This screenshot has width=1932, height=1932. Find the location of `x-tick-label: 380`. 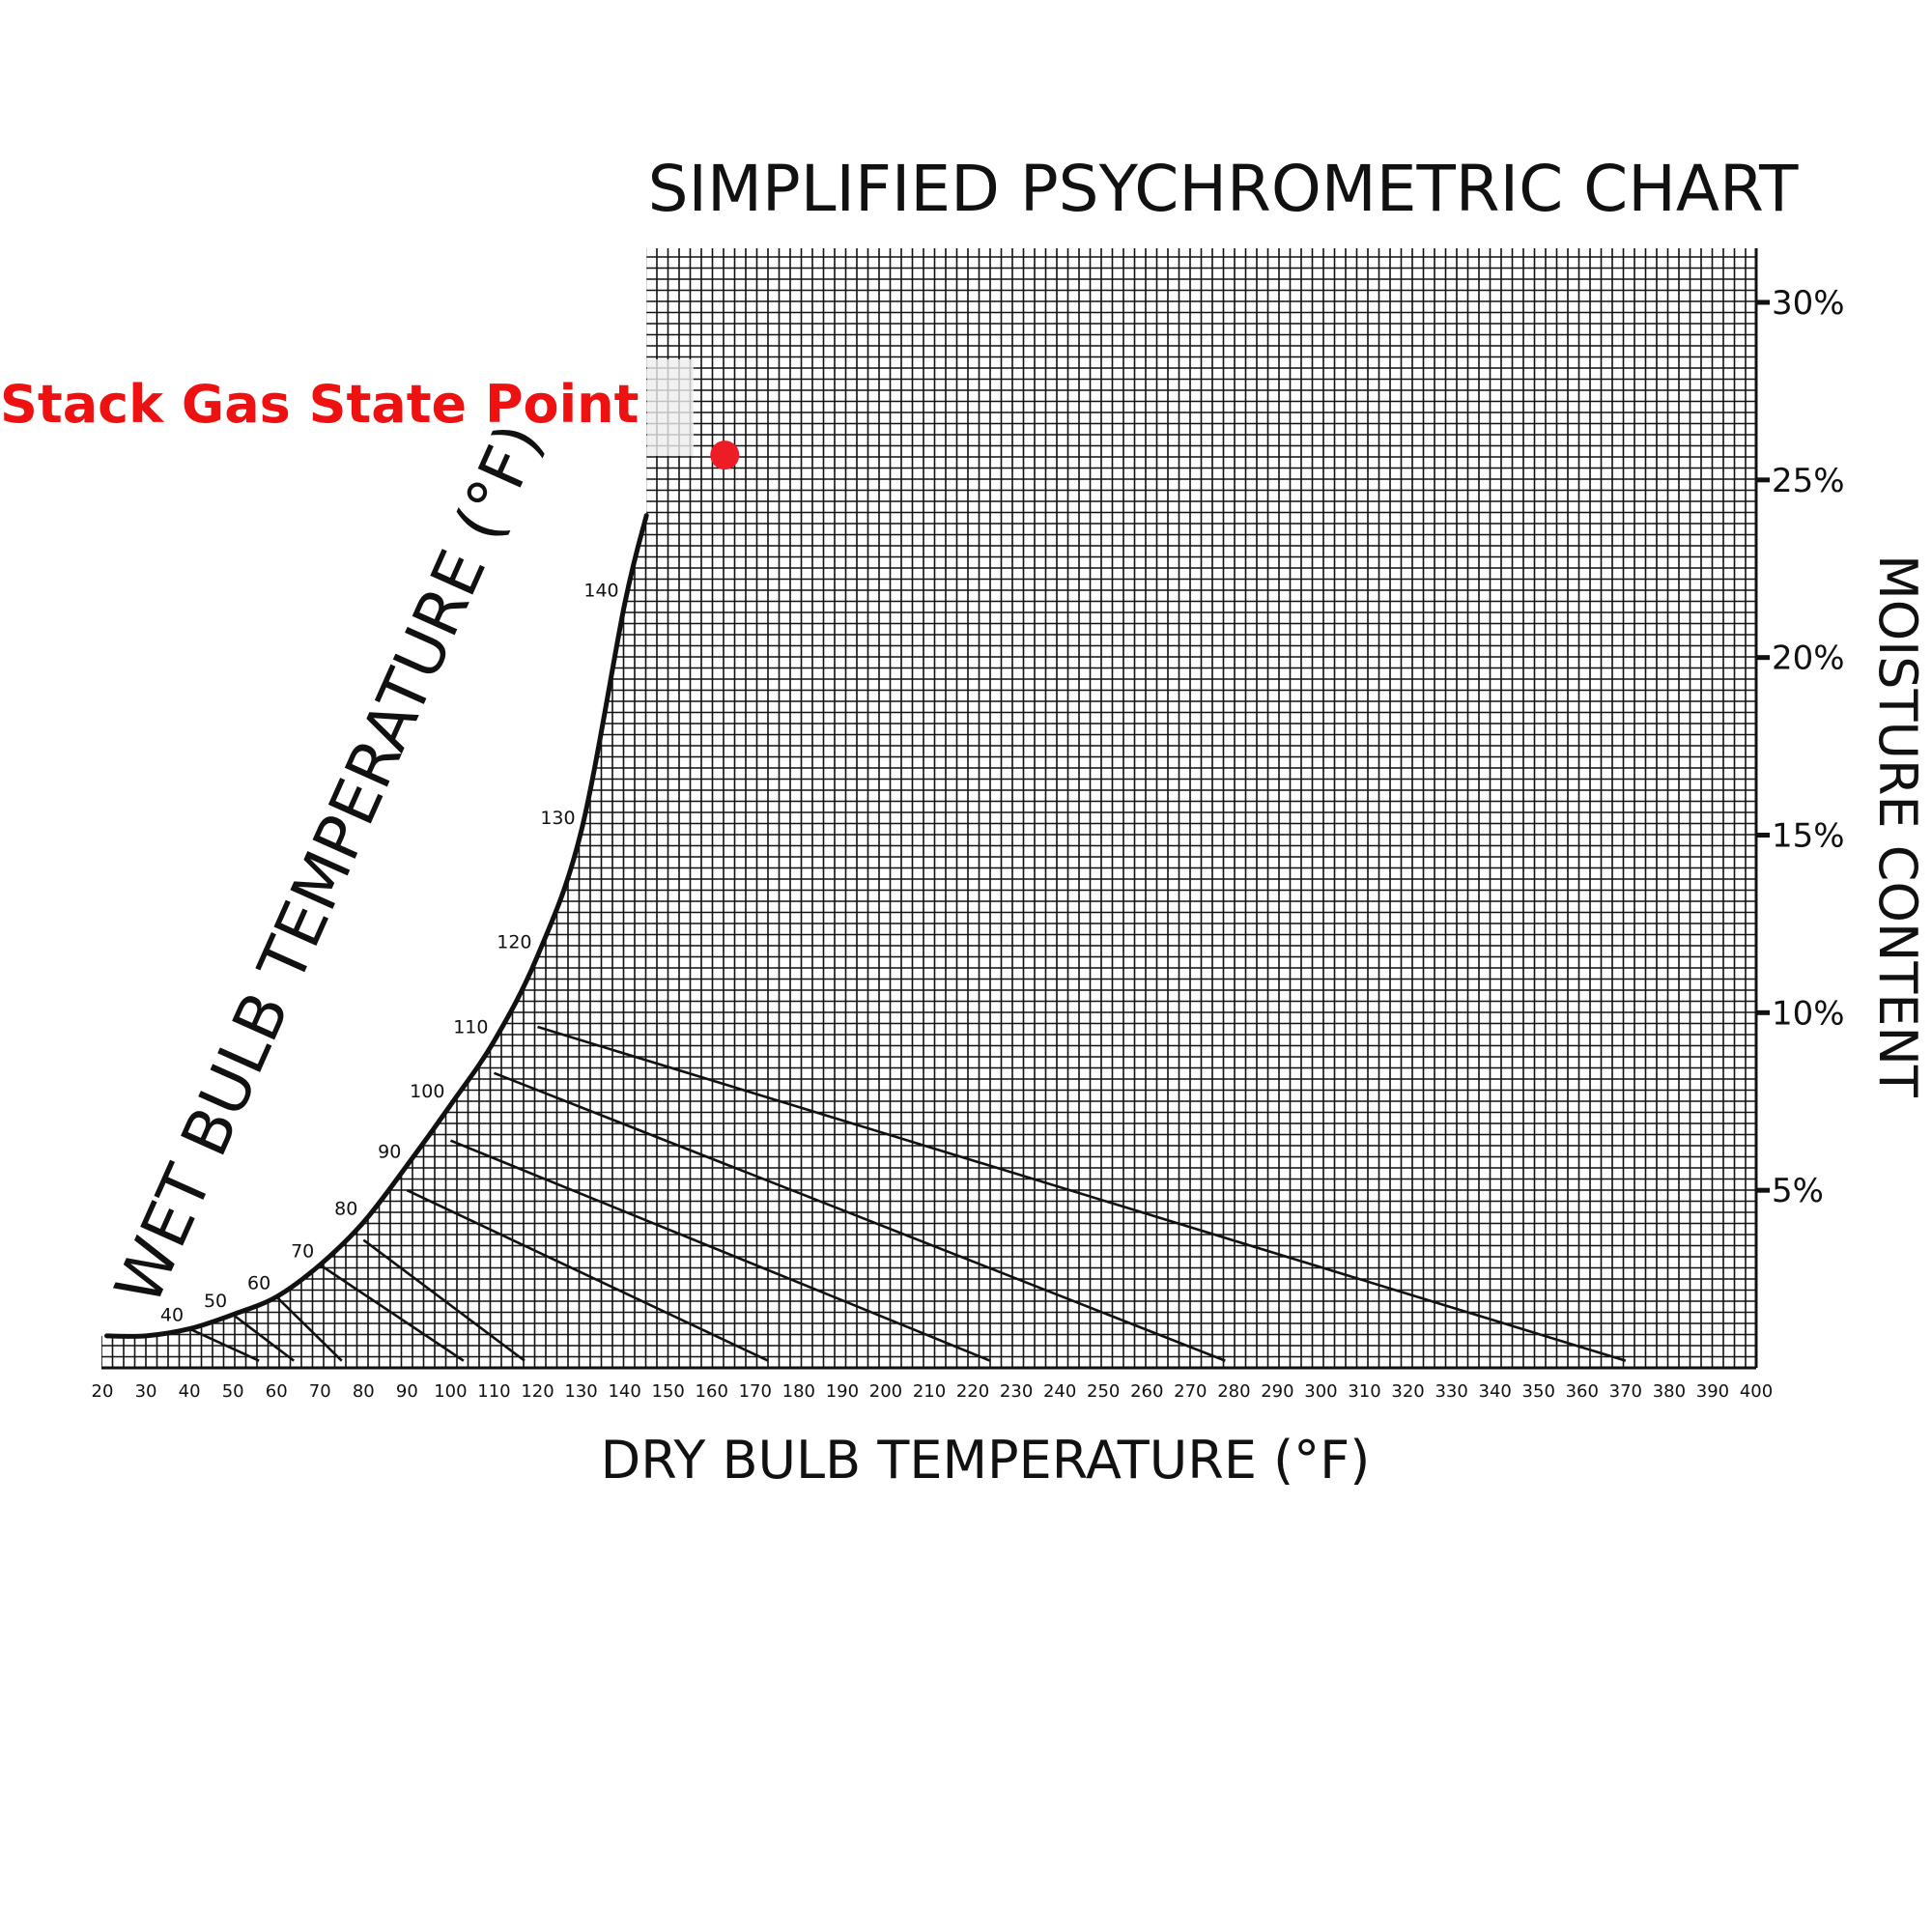

x-tick-label: 380 is located at coordinates (1669, 1391).